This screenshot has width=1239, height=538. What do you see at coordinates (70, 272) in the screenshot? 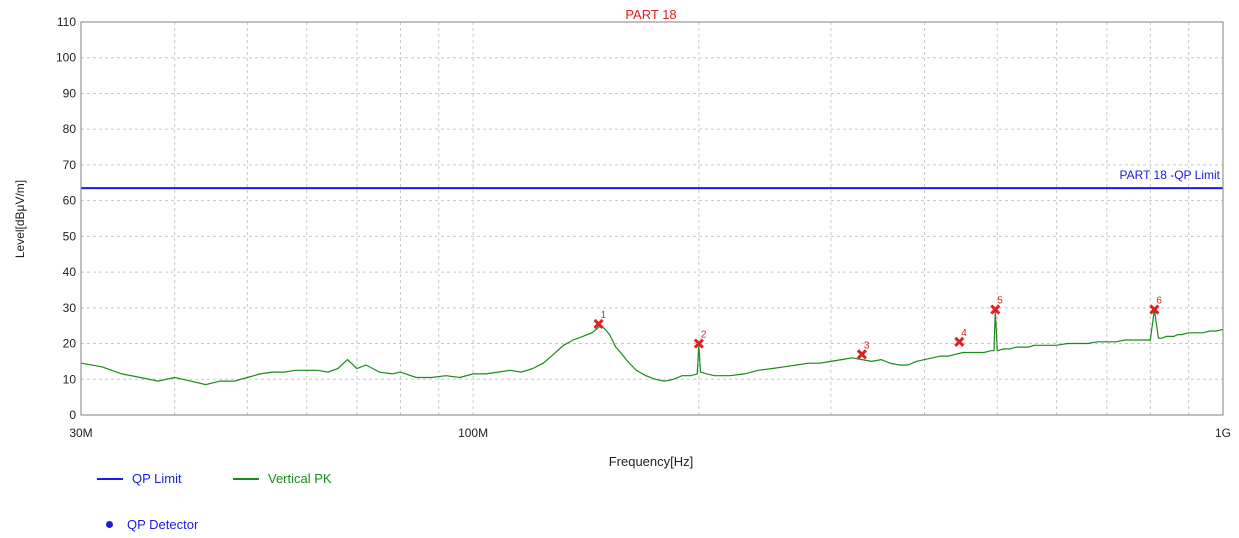
I see `y-tick-label: 40` at bounding box center [70, 272].